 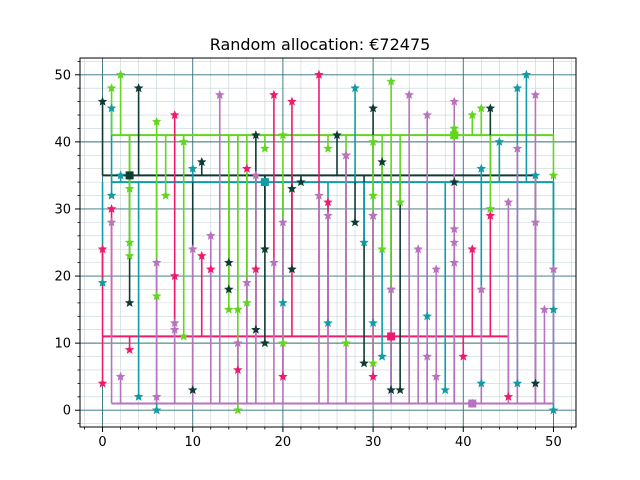 I want to click on x-tick-label: 20, so click(x=283, y=442).